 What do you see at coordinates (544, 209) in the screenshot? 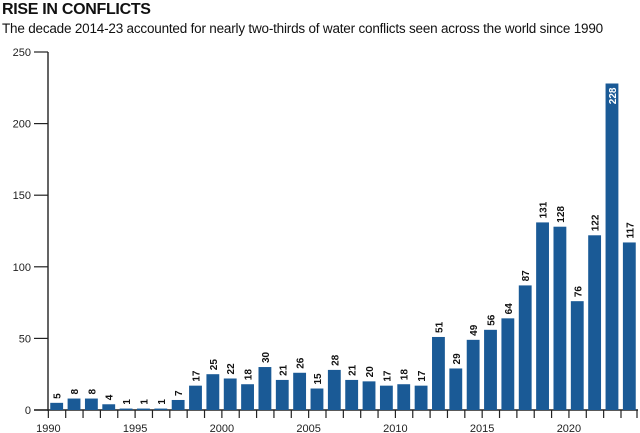
I see `data-label-2018: 131` at bounding box center [544, 209].